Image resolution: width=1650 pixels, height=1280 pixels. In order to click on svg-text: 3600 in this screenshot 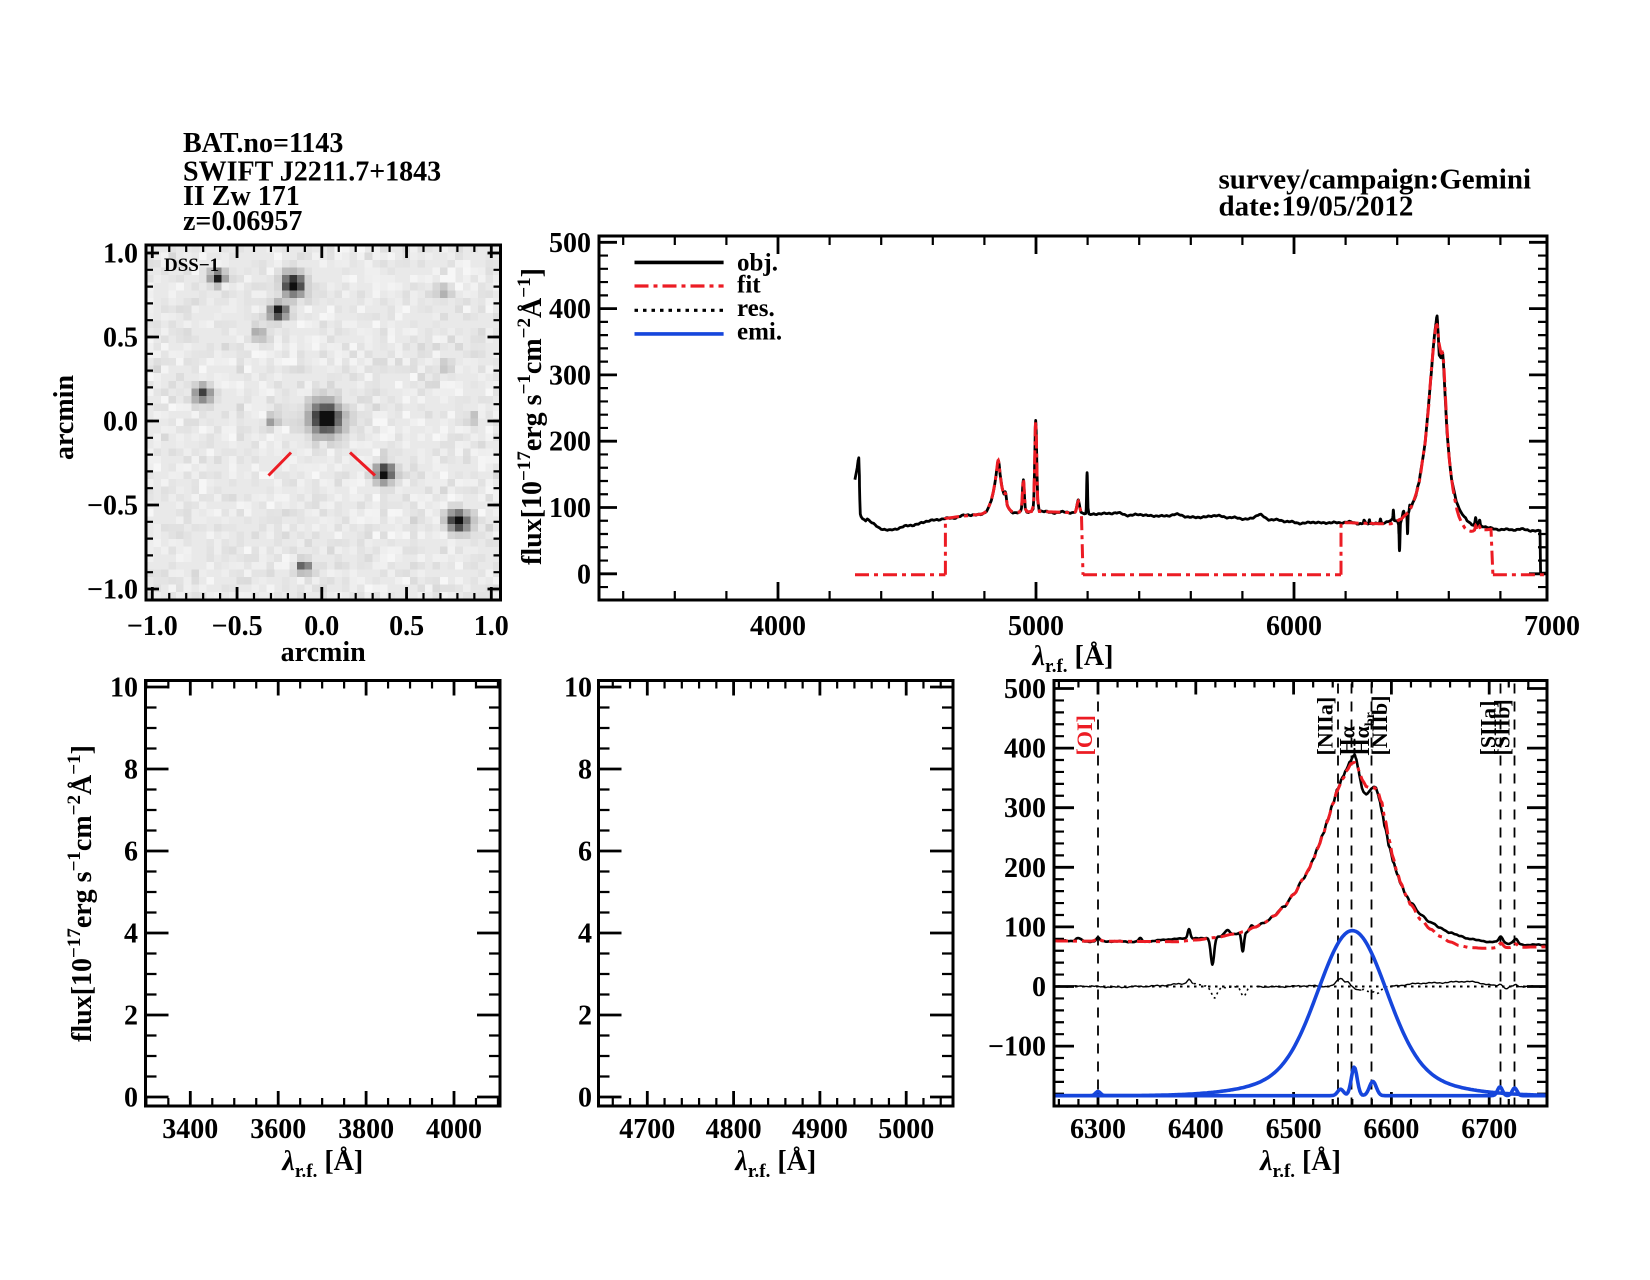, I will do `click(278, 1129)`.